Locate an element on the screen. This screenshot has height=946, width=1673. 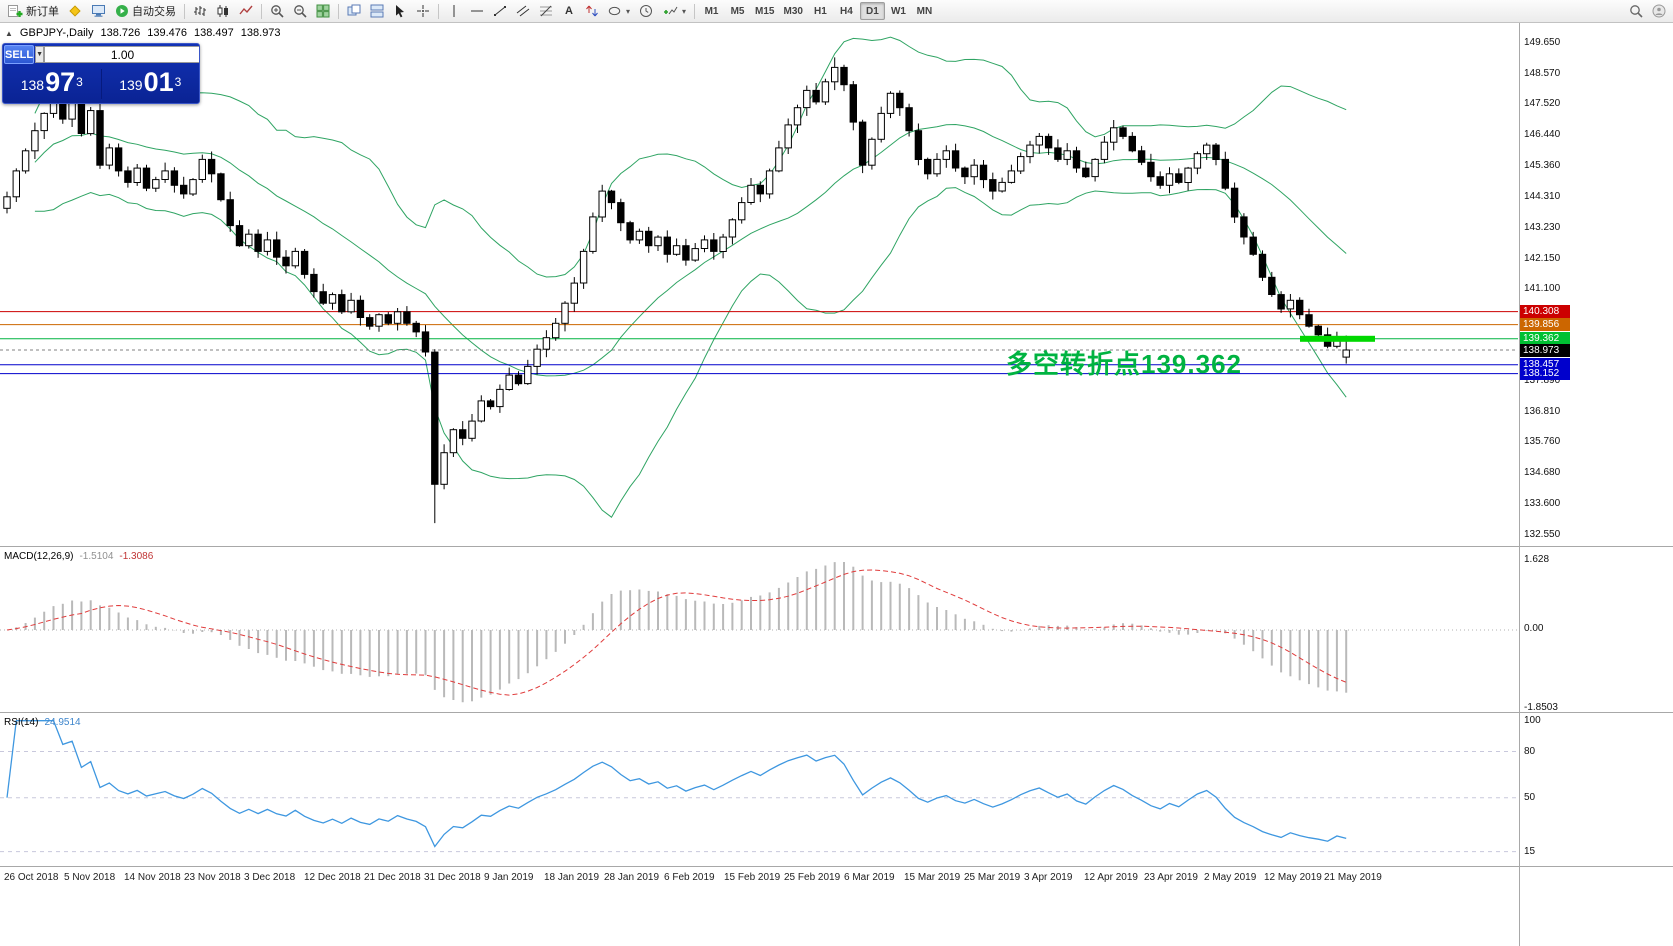
channel-button is located at coordinates (523, 11).